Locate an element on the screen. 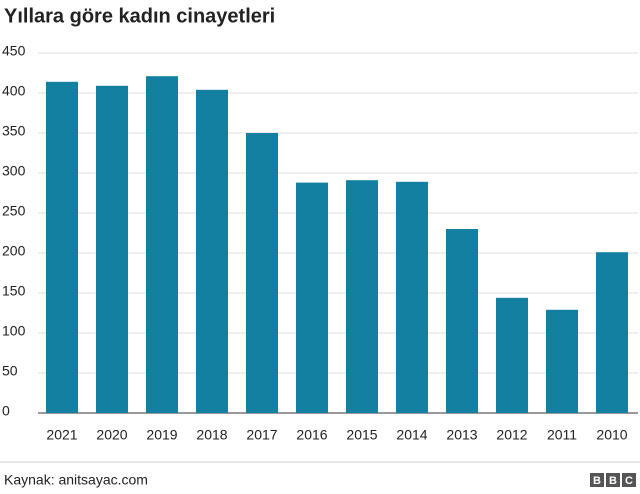 The image size is (640, 494). y-tick-label: 0 is located at coordinates (6, 411).